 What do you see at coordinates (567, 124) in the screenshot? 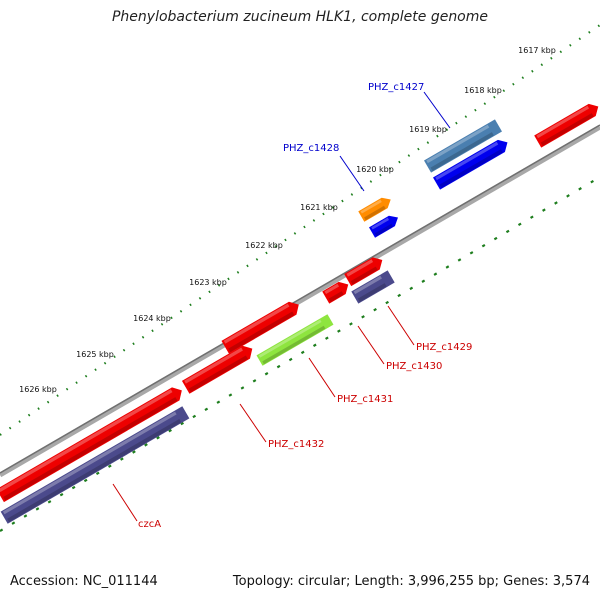
I see `feature-unnamed-cds` at bounding box center [567, 124].